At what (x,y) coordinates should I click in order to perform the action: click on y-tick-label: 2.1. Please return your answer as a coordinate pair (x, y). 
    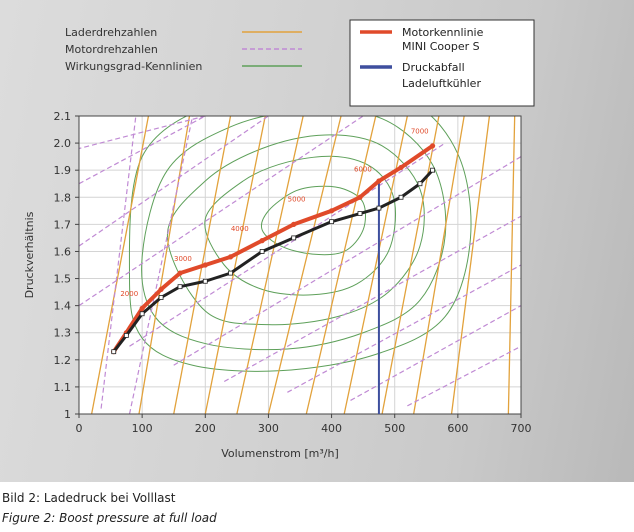
    Looking at the image, I should click on (63, 116).